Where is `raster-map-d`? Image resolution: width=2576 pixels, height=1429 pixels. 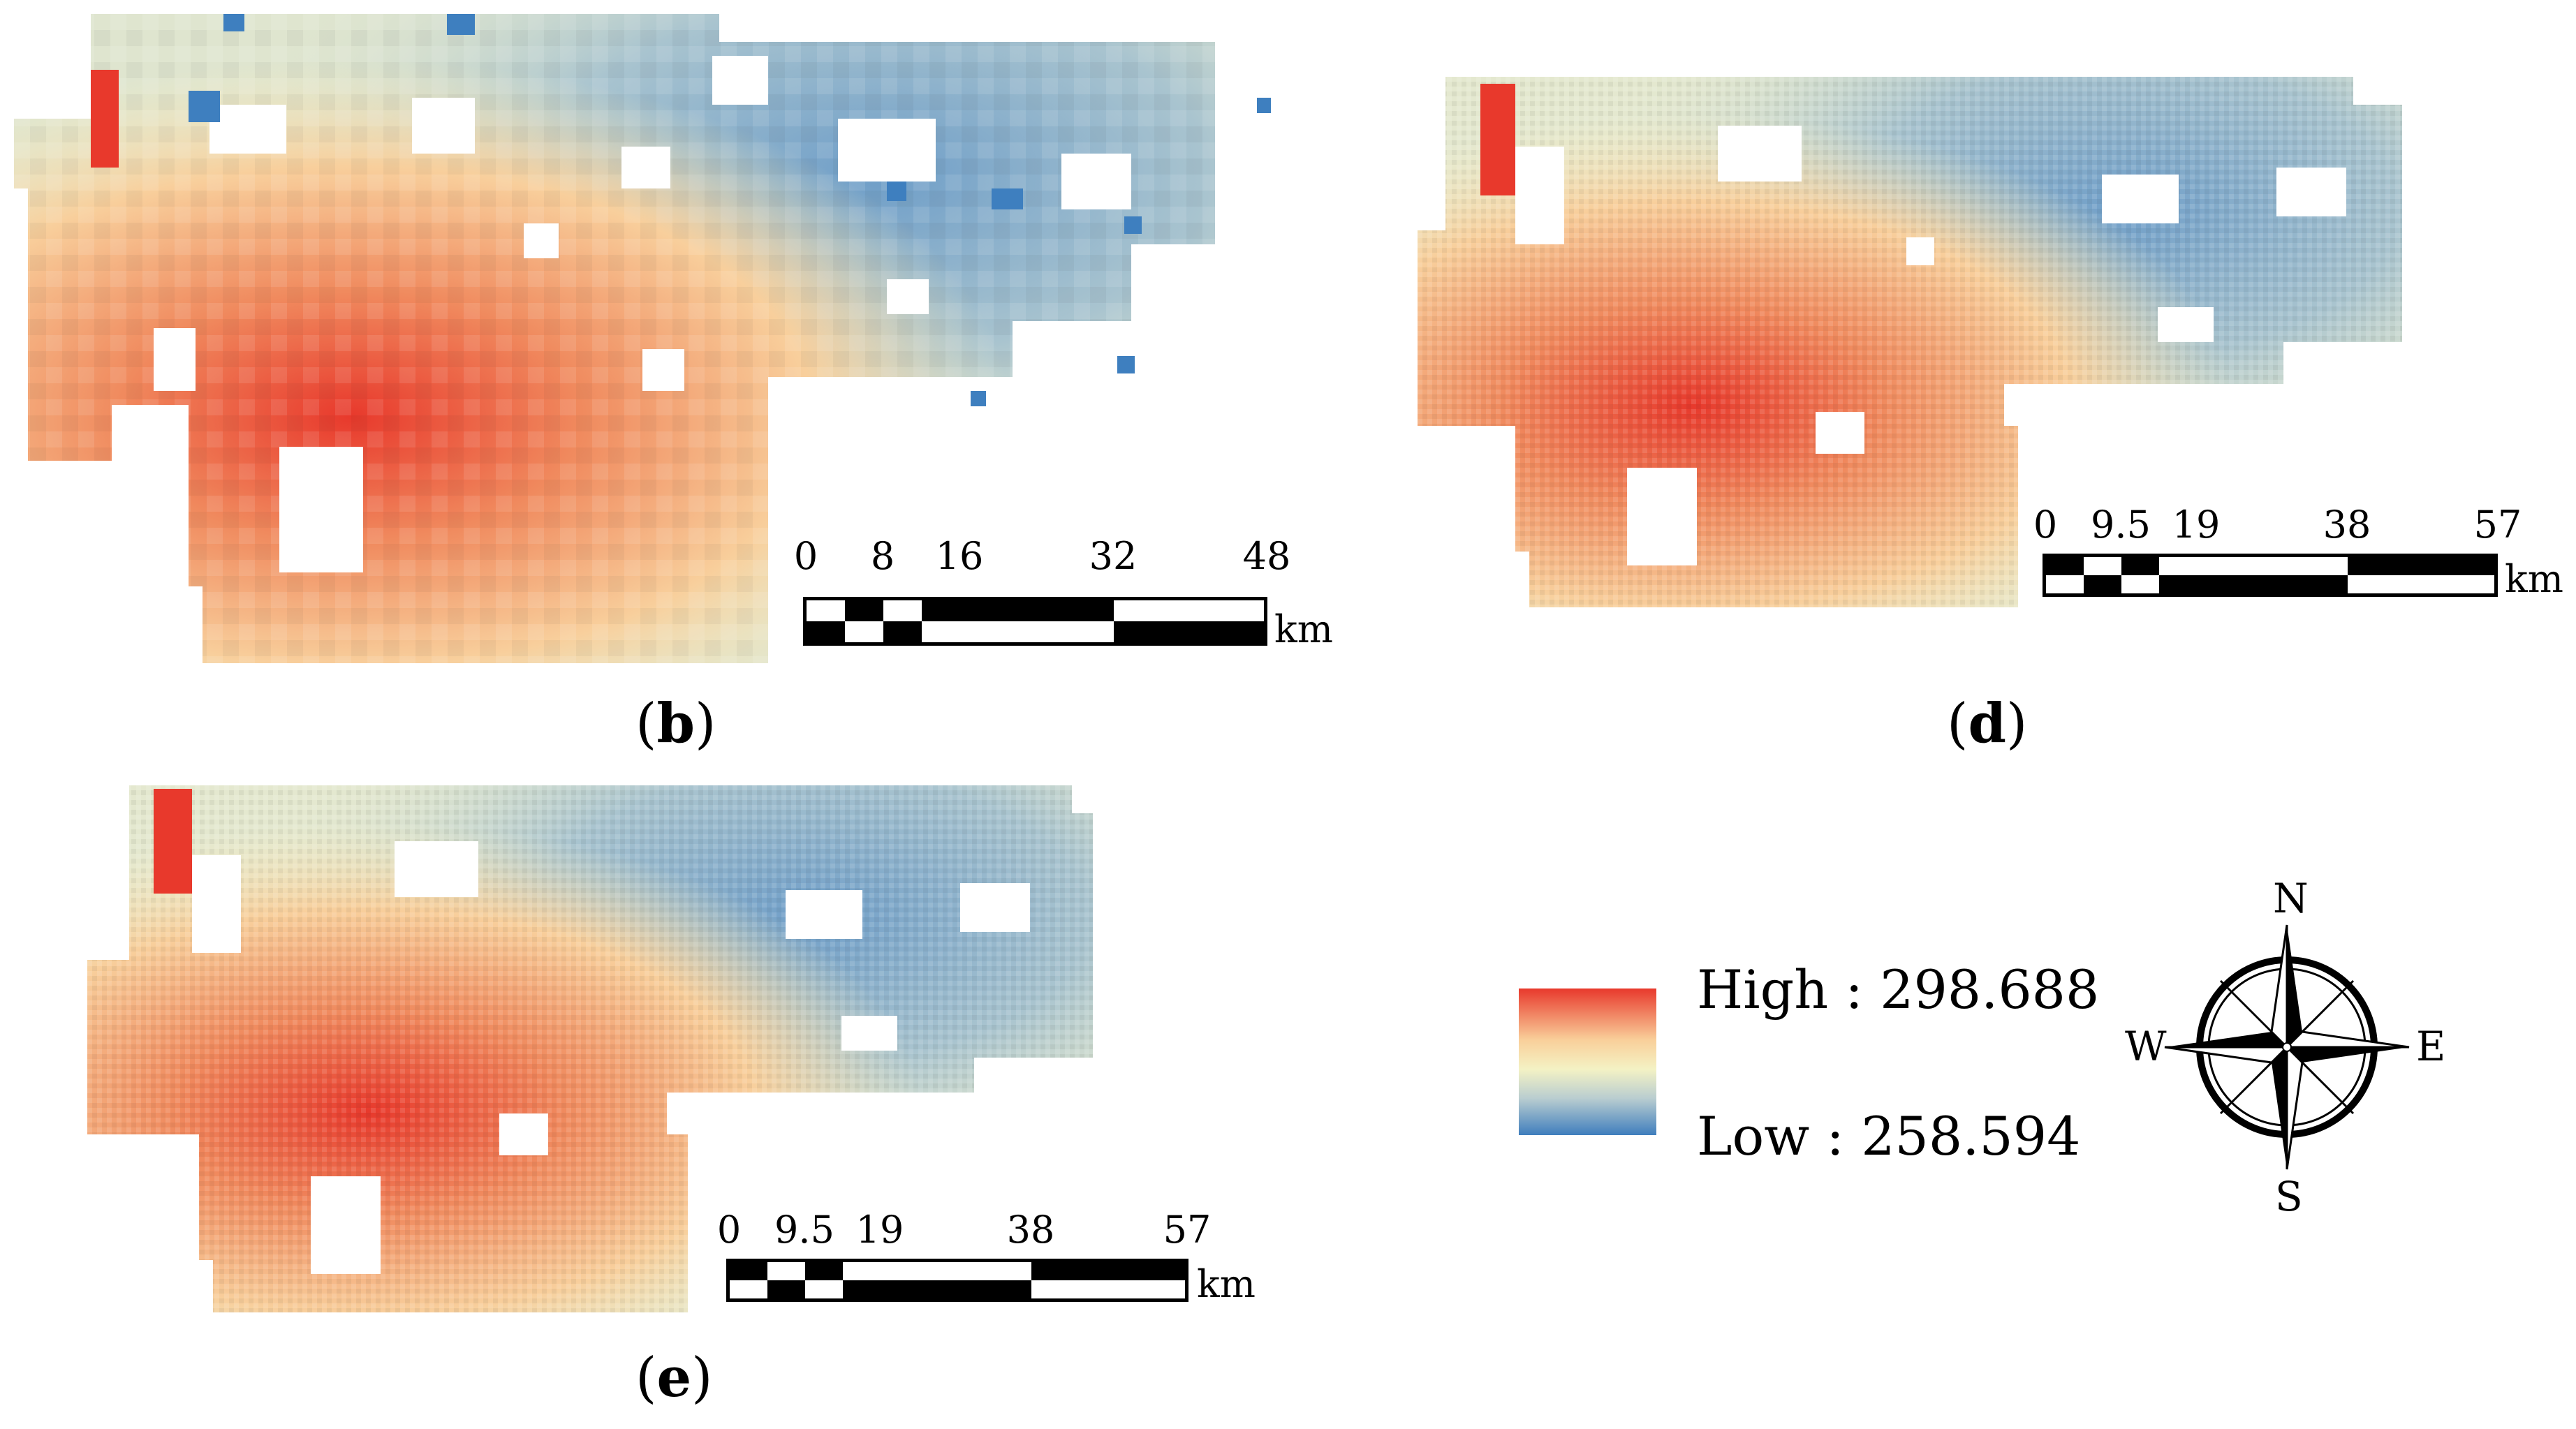
raster-map-d is located at coordinates (1910, 342).